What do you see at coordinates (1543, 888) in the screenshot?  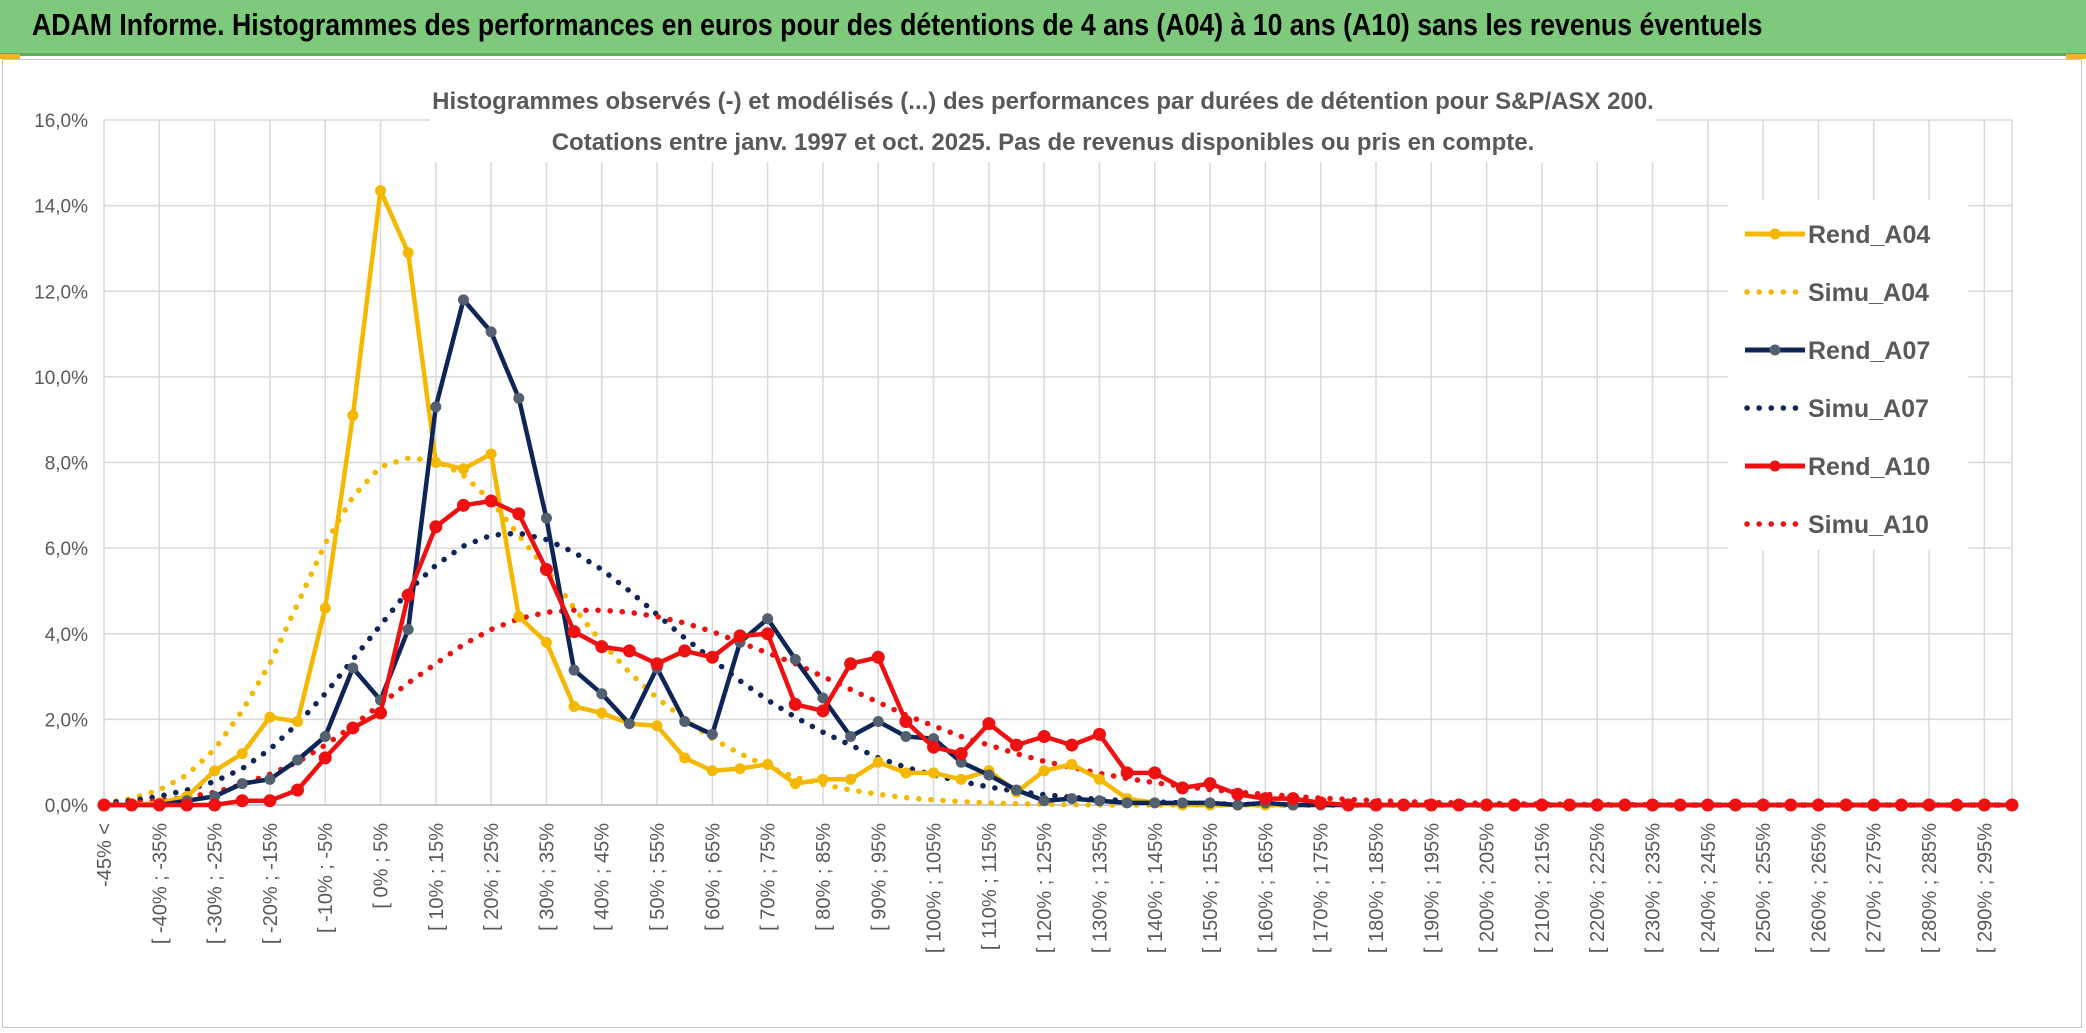 I see `x-tick-label: [ 210% ; 215%` at bounding box center [1543, 888].